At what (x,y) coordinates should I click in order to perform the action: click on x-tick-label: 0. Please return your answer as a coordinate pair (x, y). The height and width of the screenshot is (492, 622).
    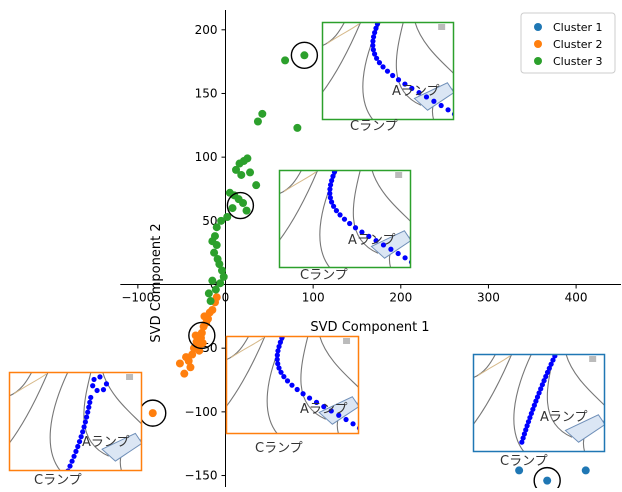
    Looking at the image, I should click on (226, 298).